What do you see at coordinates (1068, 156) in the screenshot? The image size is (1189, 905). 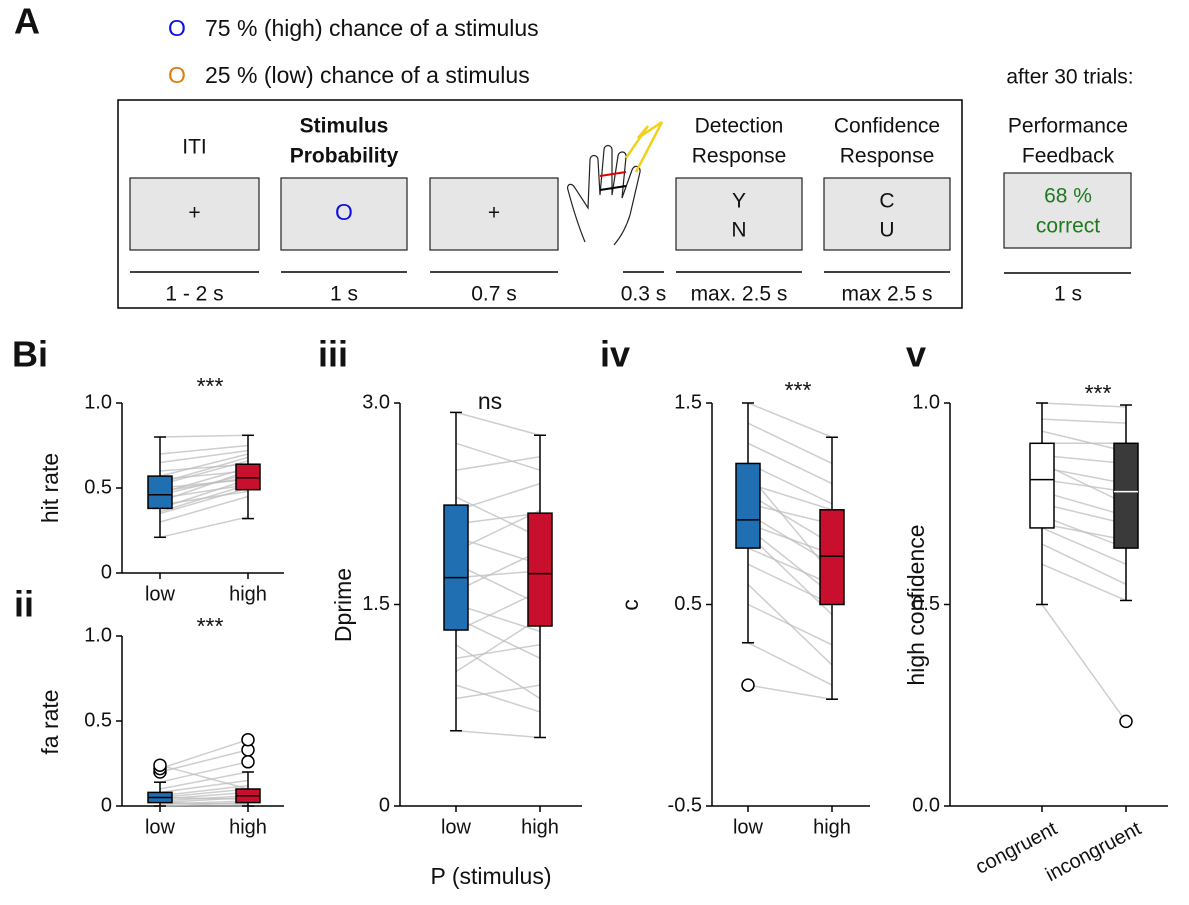 I see `feedback-header: Feedback` at bounding box center [1068, 156].